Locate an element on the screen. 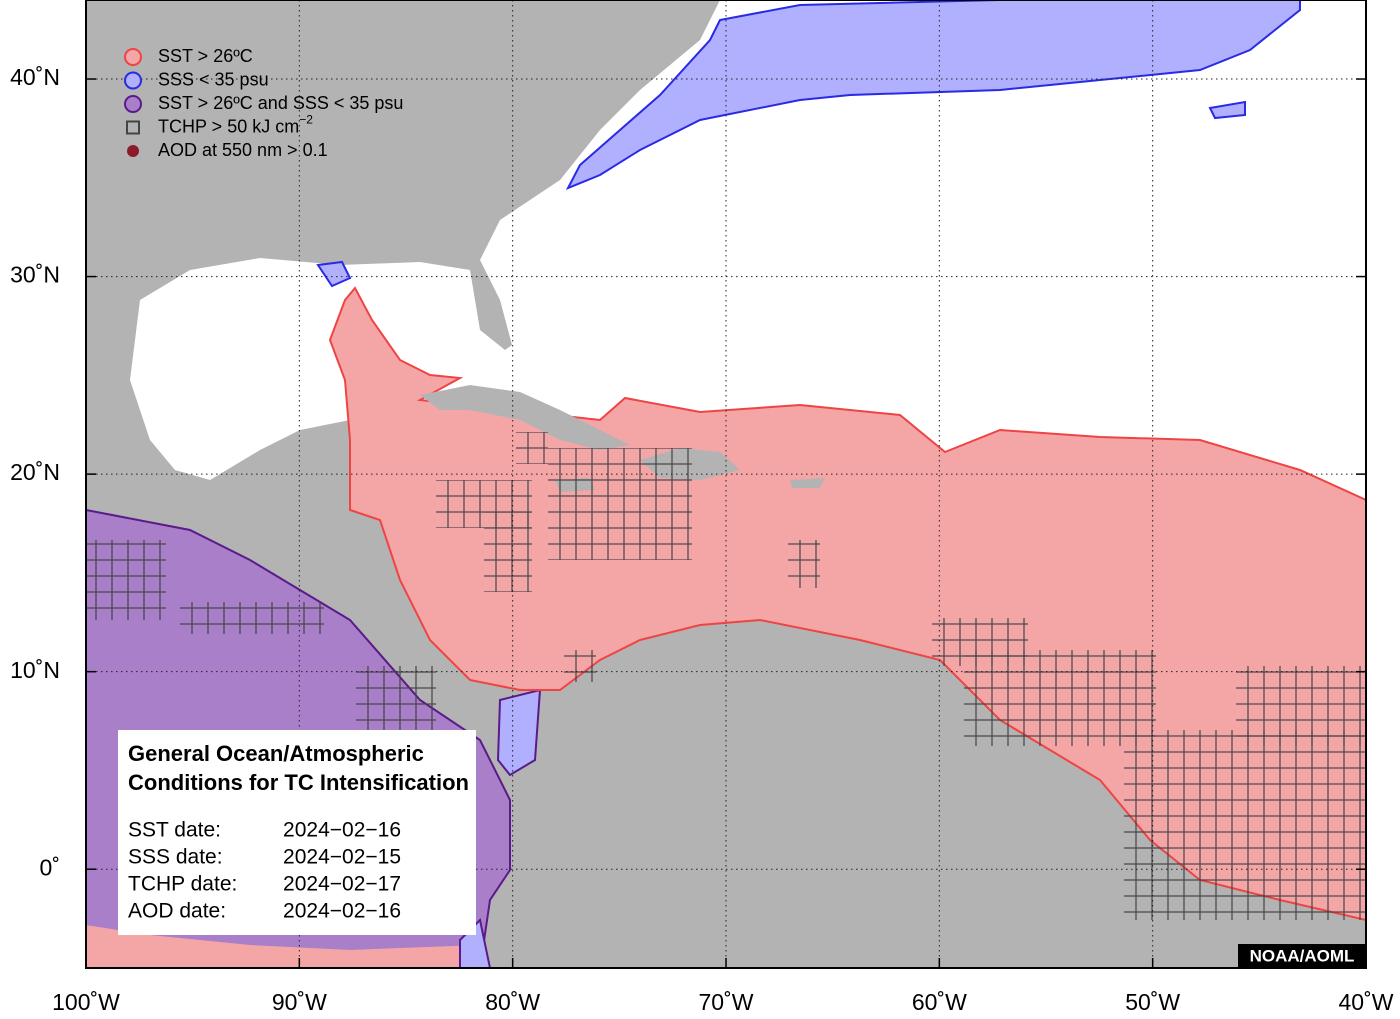 The width and height of the screenshot is (1400, 1019). x-tick-label: 100˚W is located at coordinates (86, 1002).